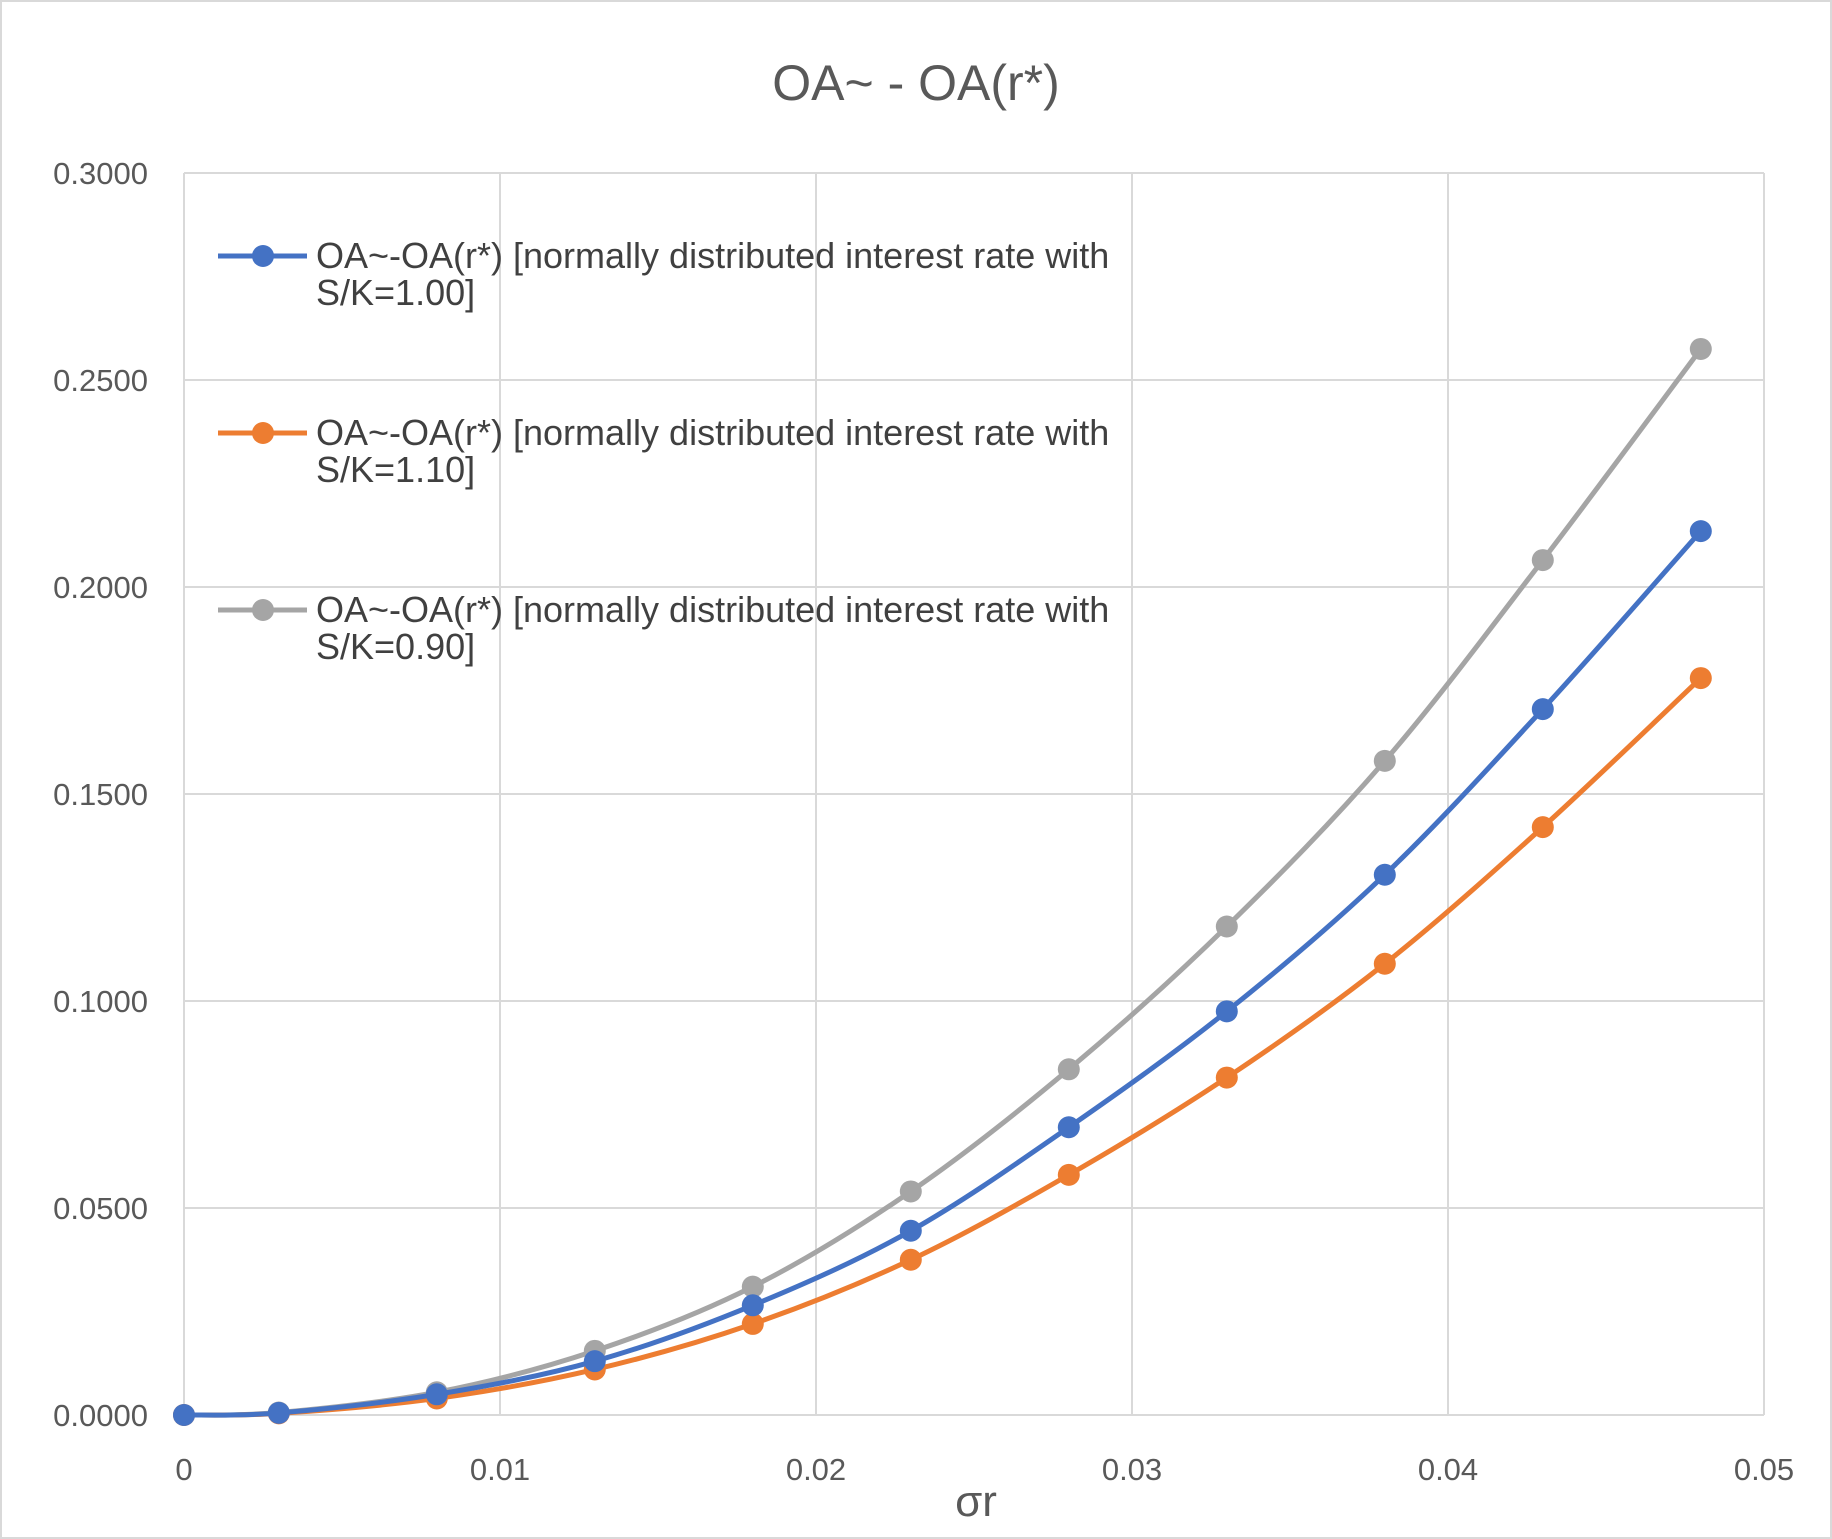 The width and height of the screenshot is (1832, 1539). I want to click on y-tick-label: 0.3000, so click(100, 173).